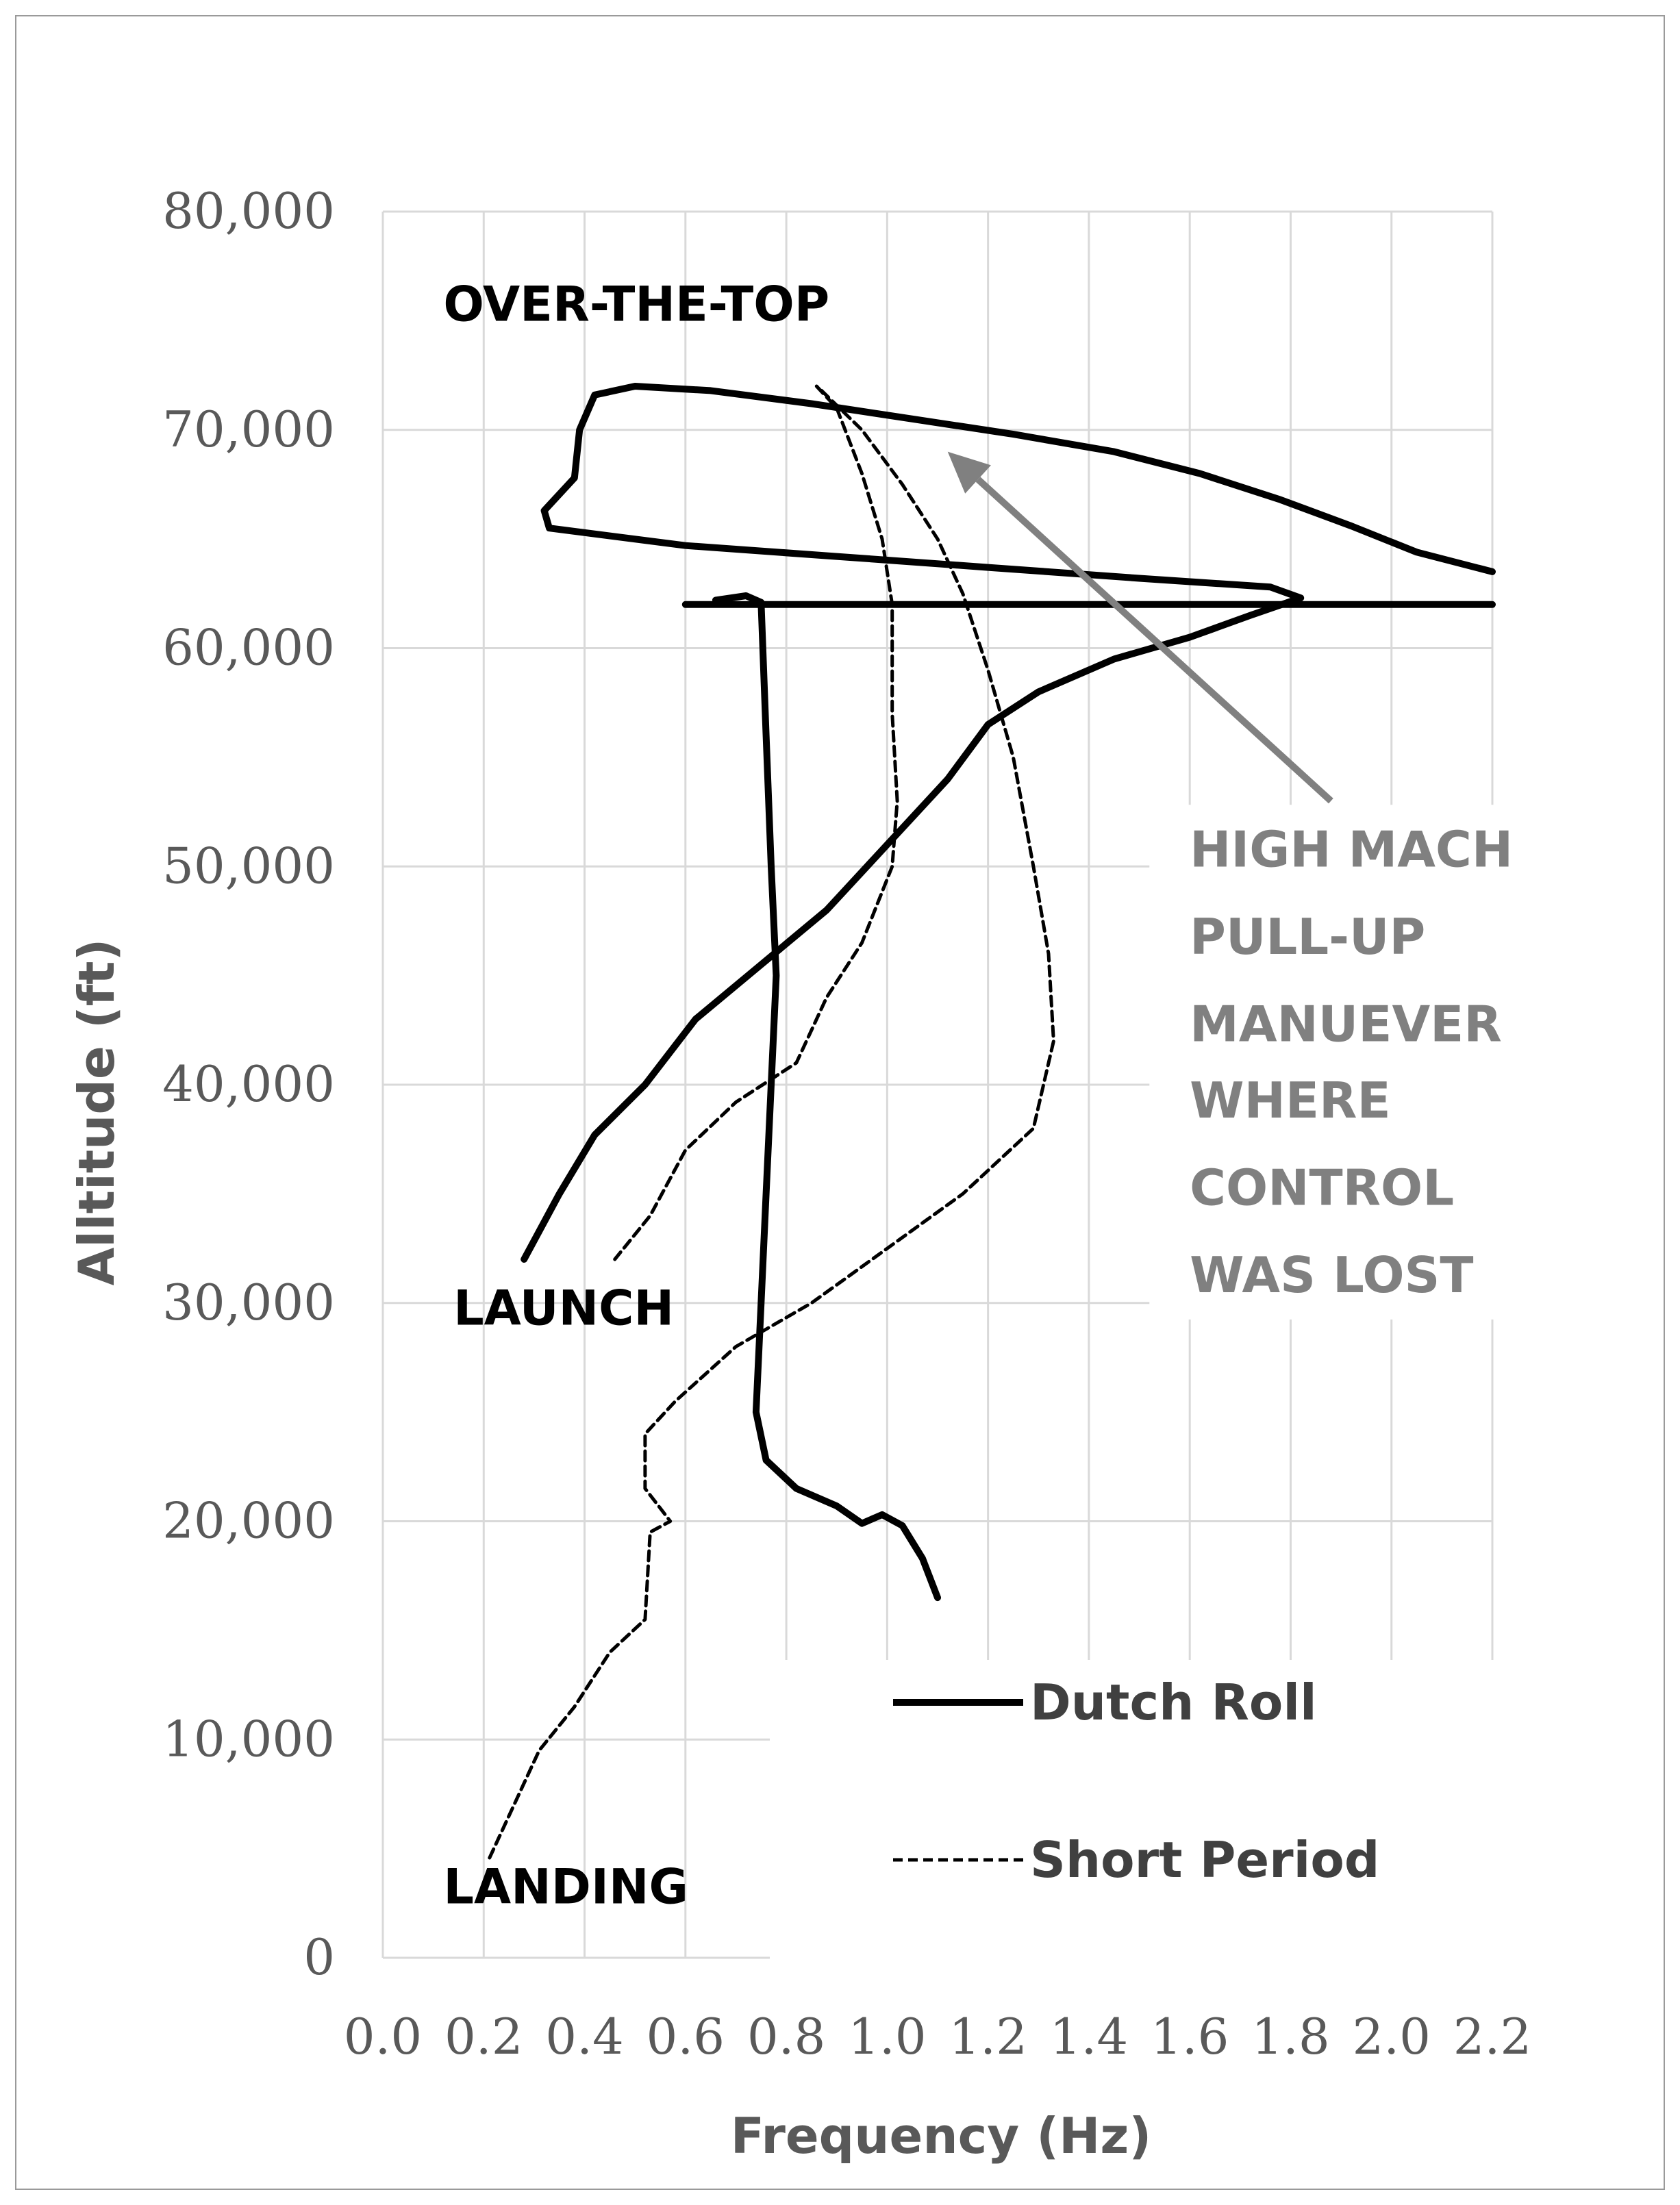  What do you see at coordinates (1351, 849) in the screenshot?
I see `annotation-label: HIGH MACH` at bounding box center [1351, 849].